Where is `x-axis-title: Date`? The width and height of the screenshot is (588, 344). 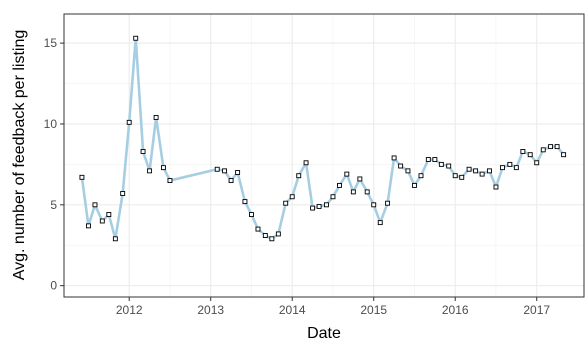
x-axis-title: Date is located at coordinates (324, 333).